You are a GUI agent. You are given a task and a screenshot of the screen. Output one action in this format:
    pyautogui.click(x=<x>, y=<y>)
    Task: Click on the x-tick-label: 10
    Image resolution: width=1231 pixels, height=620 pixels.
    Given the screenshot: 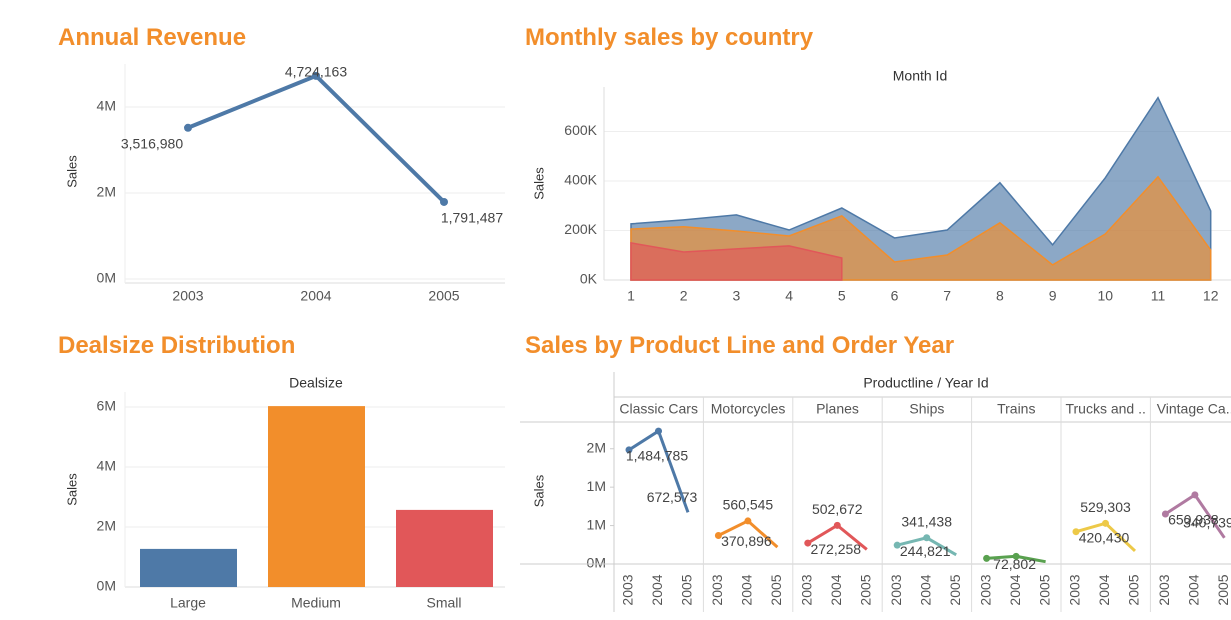 What is the action you would take?
    pyautogui.click(x=1106, y=296)
    